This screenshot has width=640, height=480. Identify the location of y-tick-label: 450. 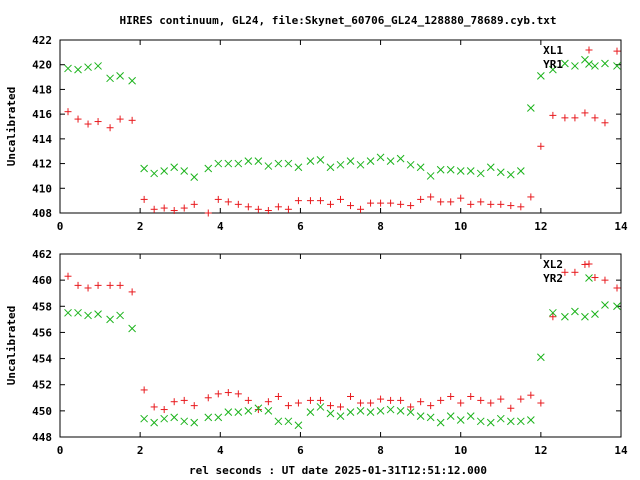
(42, 411).